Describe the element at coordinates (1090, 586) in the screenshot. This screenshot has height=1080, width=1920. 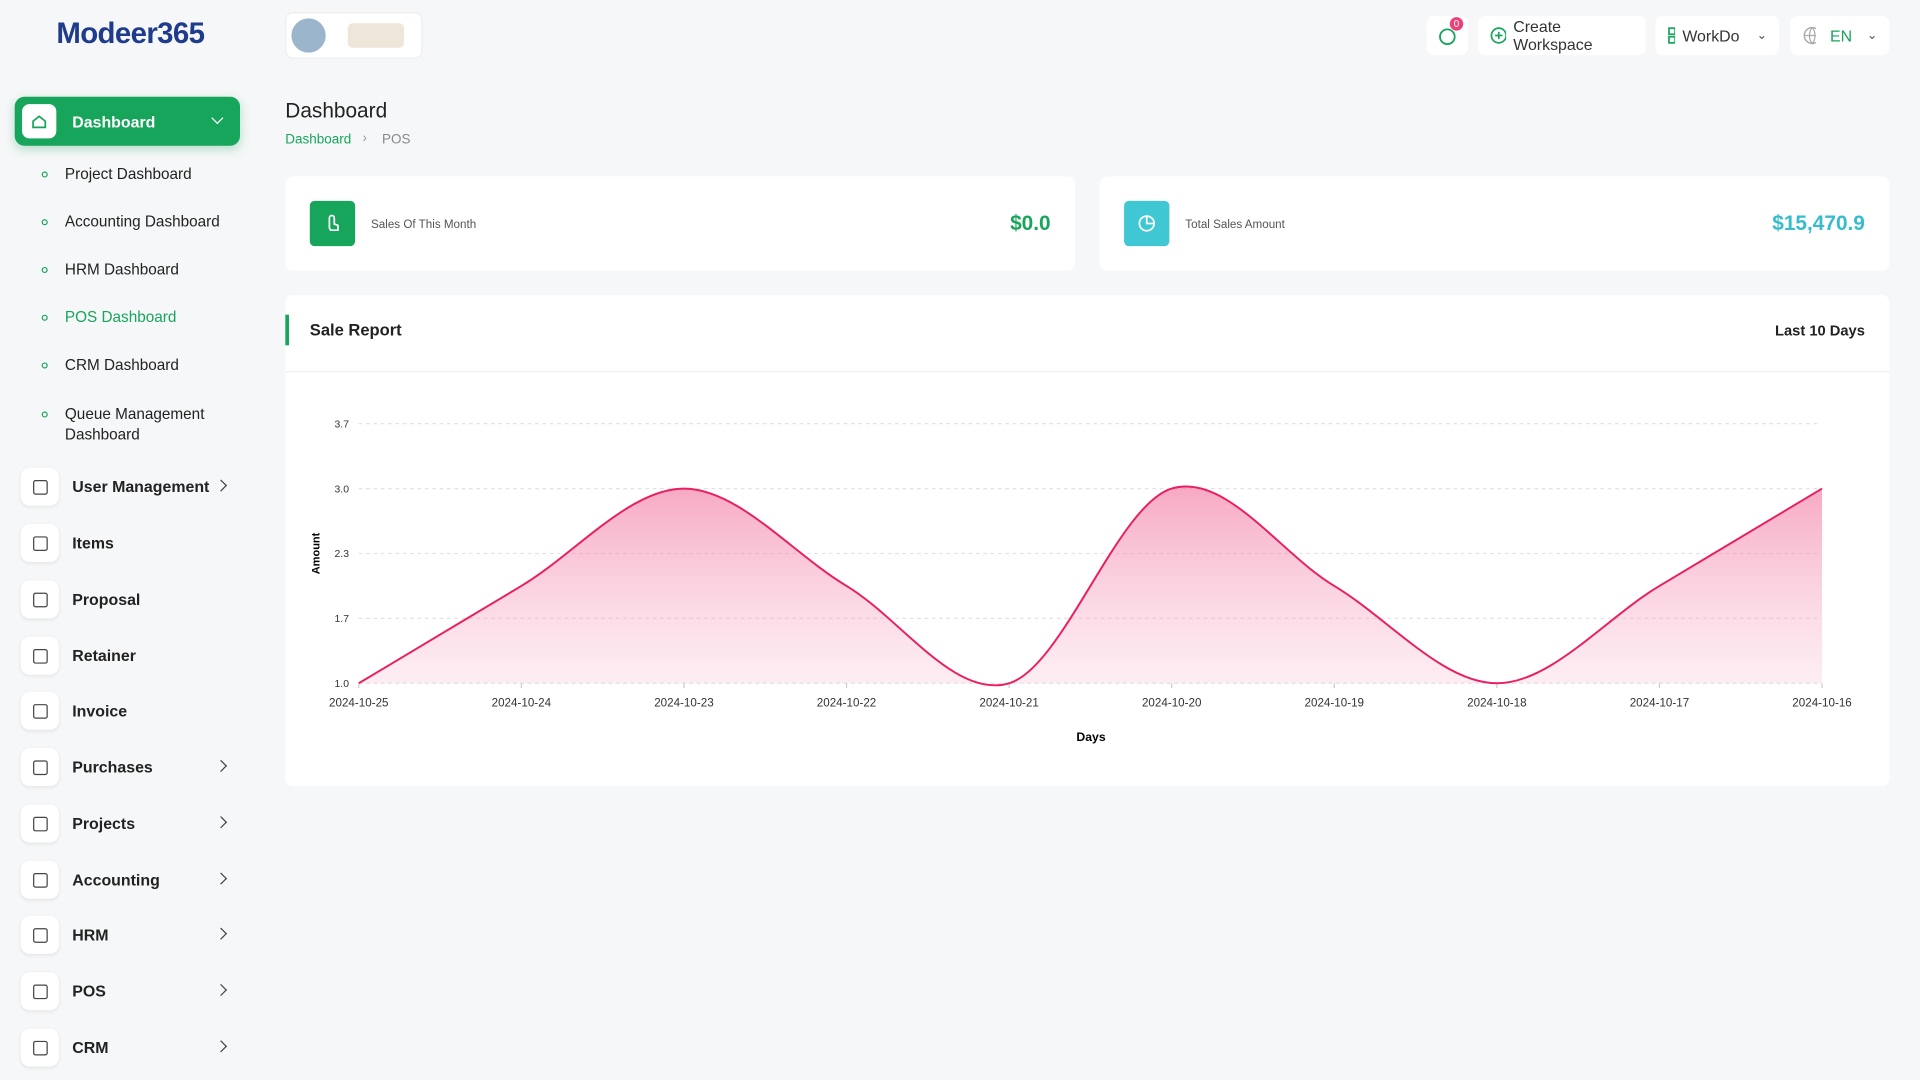
I see `line` at that location.